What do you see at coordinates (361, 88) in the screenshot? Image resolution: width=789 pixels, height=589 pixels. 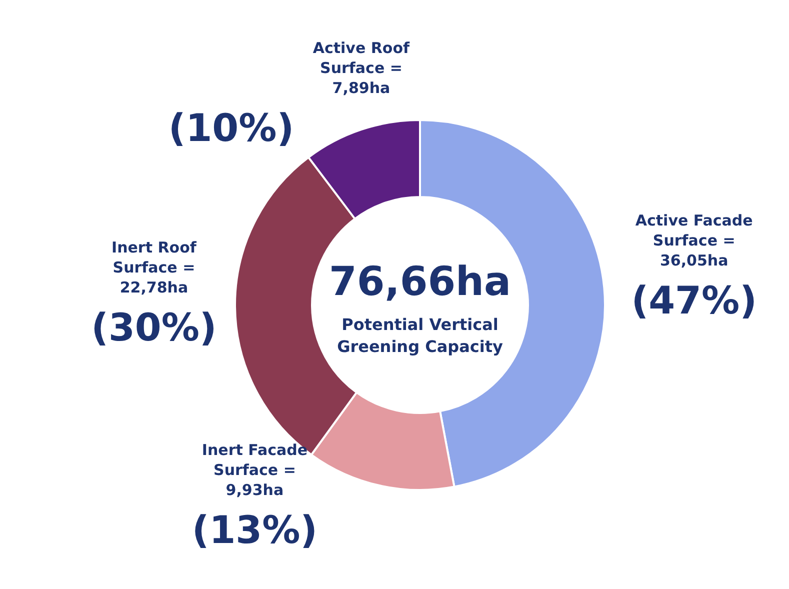 I see `data-label: 7,89ha` at bounding box center [361, 88].